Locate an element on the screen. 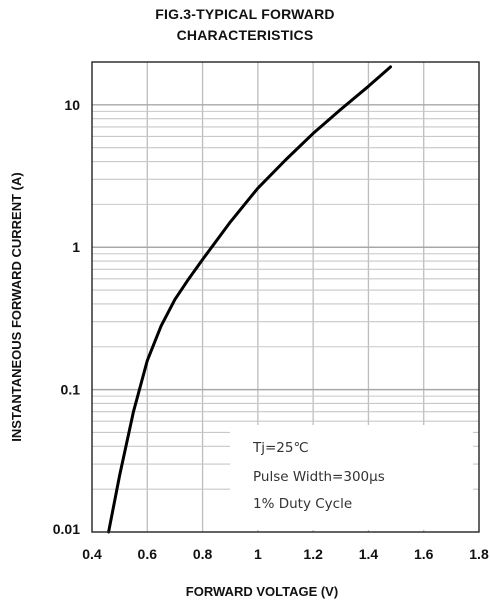 This screenshot has height=605, width=490. annotation-temperature: Tj=25℃ is located at coordinates (280, 448).